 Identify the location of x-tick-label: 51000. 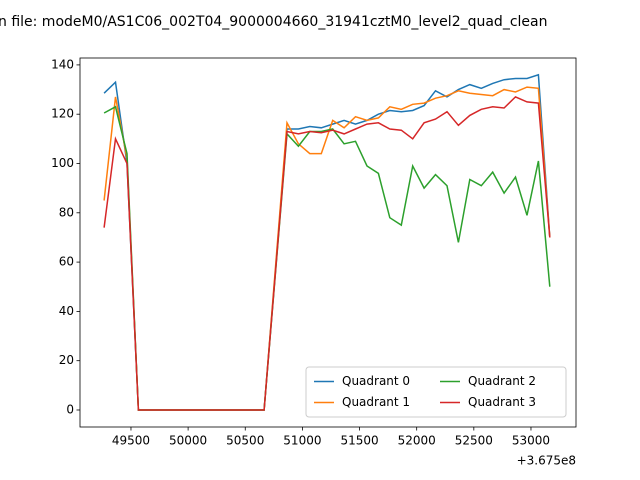
(302, 441).